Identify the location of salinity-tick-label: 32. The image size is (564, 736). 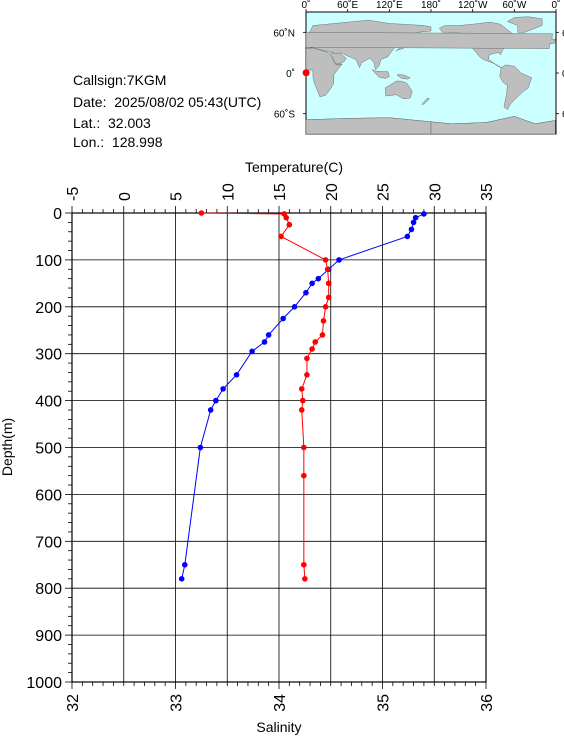
(73, 703).